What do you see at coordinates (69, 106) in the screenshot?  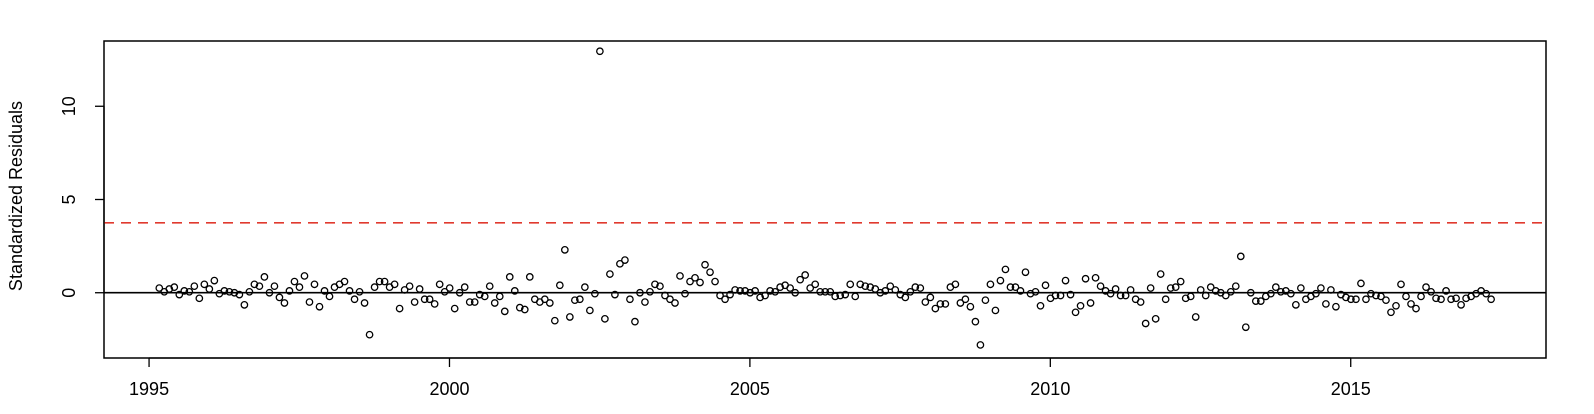 I see `y-tick-label: 10` at bounding box center [69, 106].